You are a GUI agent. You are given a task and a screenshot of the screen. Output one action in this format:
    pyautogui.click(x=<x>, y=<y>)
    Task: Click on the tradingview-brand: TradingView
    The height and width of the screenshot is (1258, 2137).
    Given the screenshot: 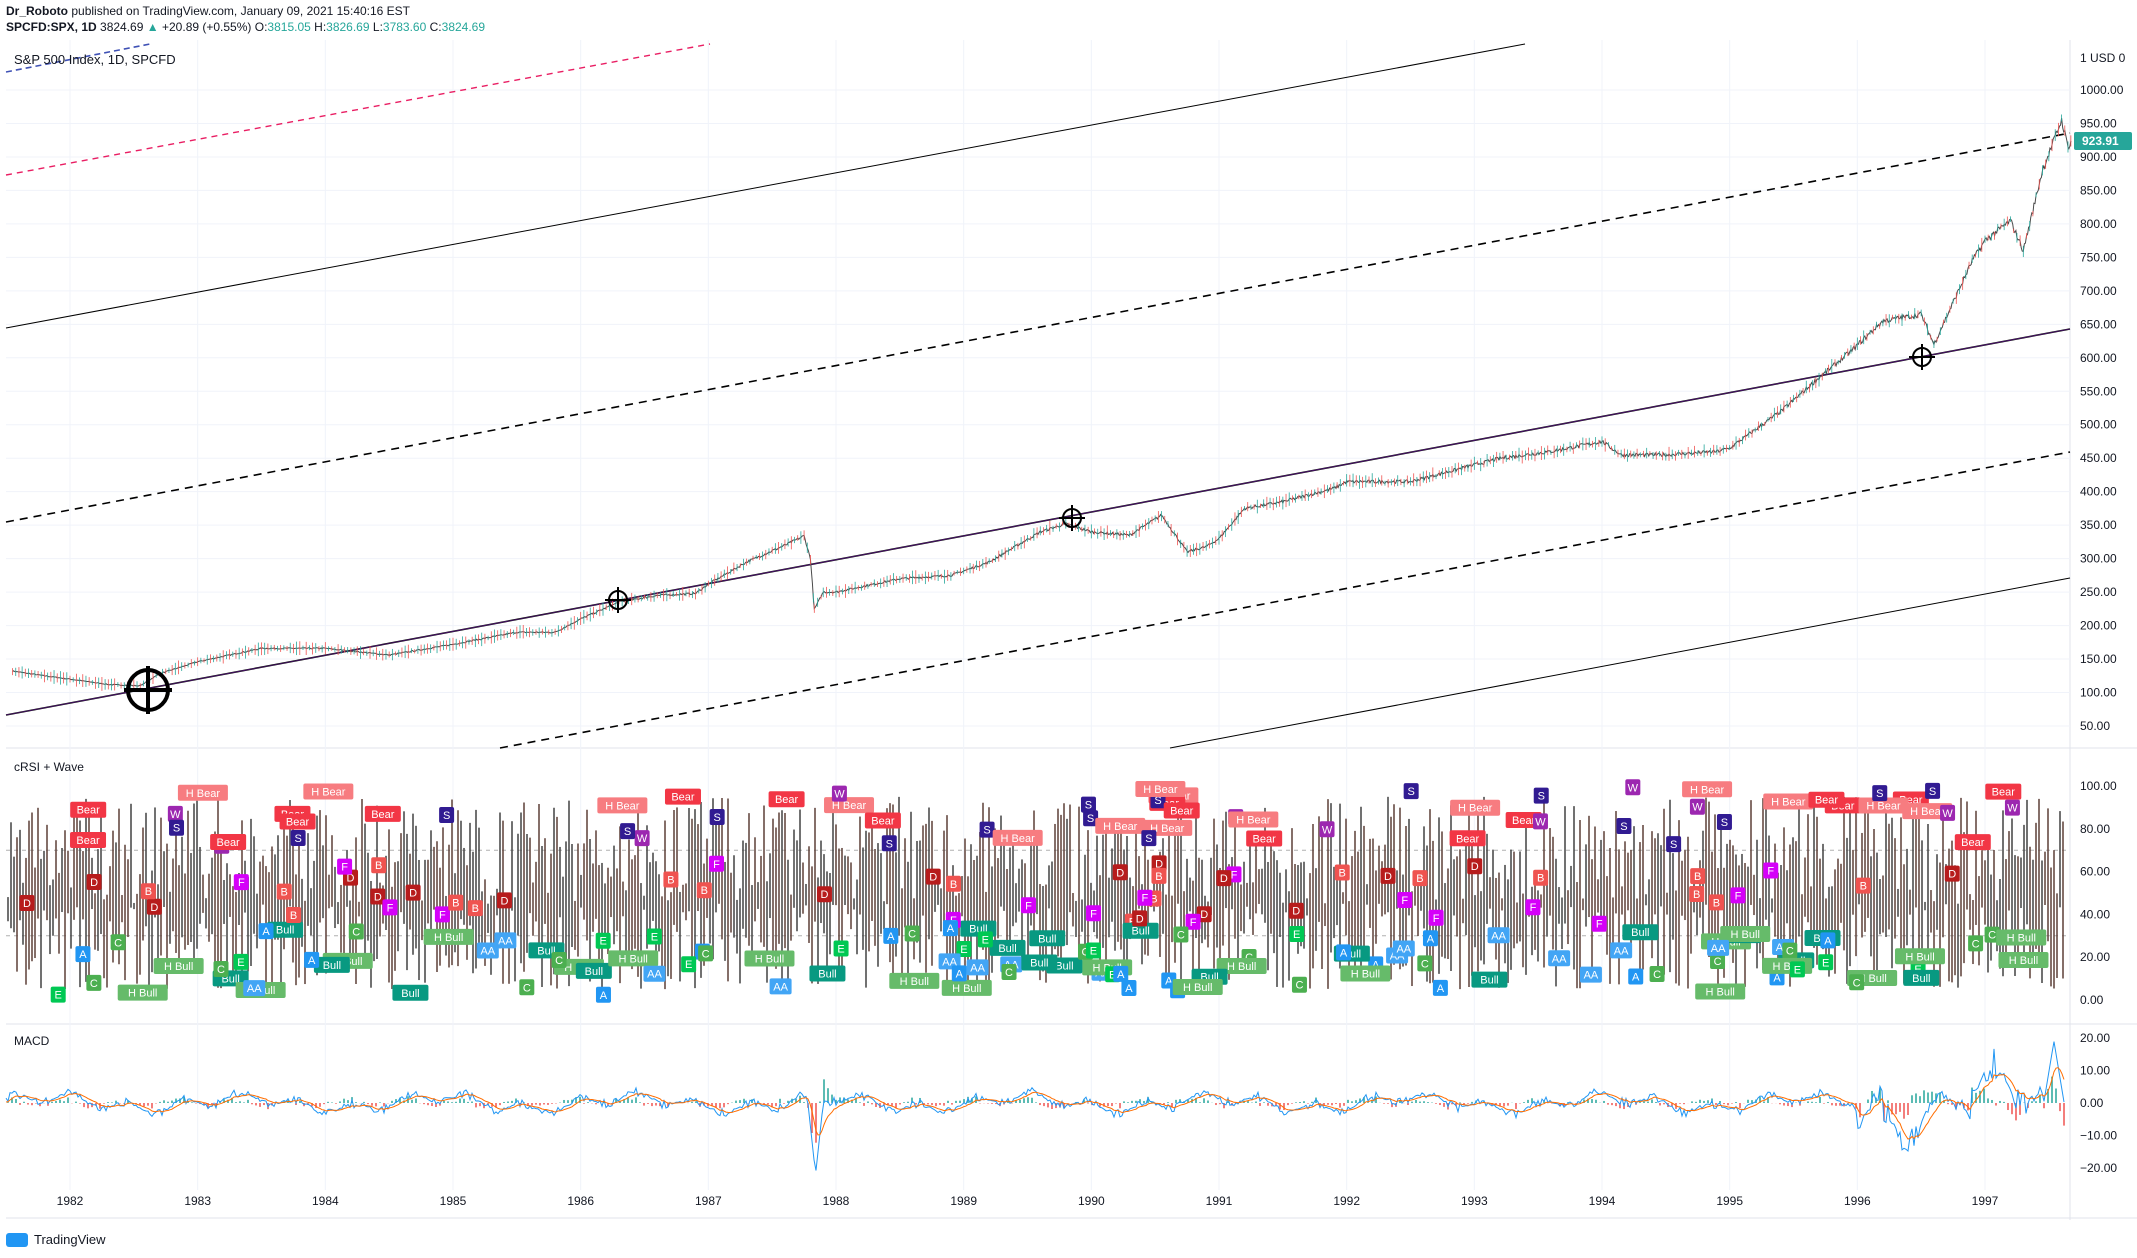 What is the action you would take?
    pyautogui.click(x=70, y=1239)
    